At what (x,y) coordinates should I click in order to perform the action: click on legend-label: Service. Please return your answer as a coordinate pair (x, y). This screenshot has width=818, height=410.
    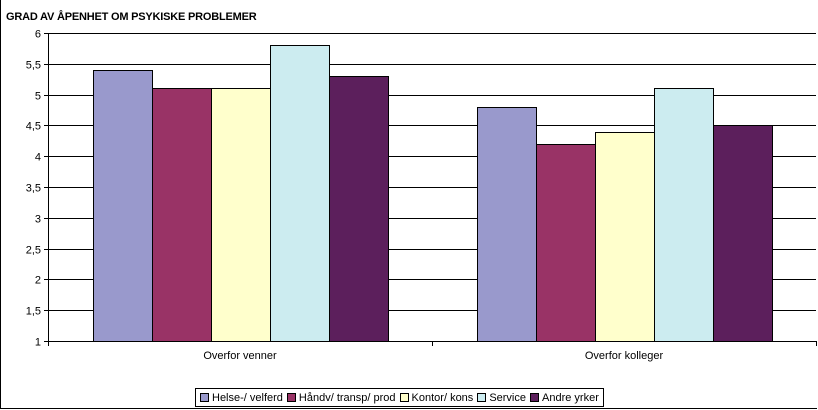
    Looking at the image, I should click on (507, 397).